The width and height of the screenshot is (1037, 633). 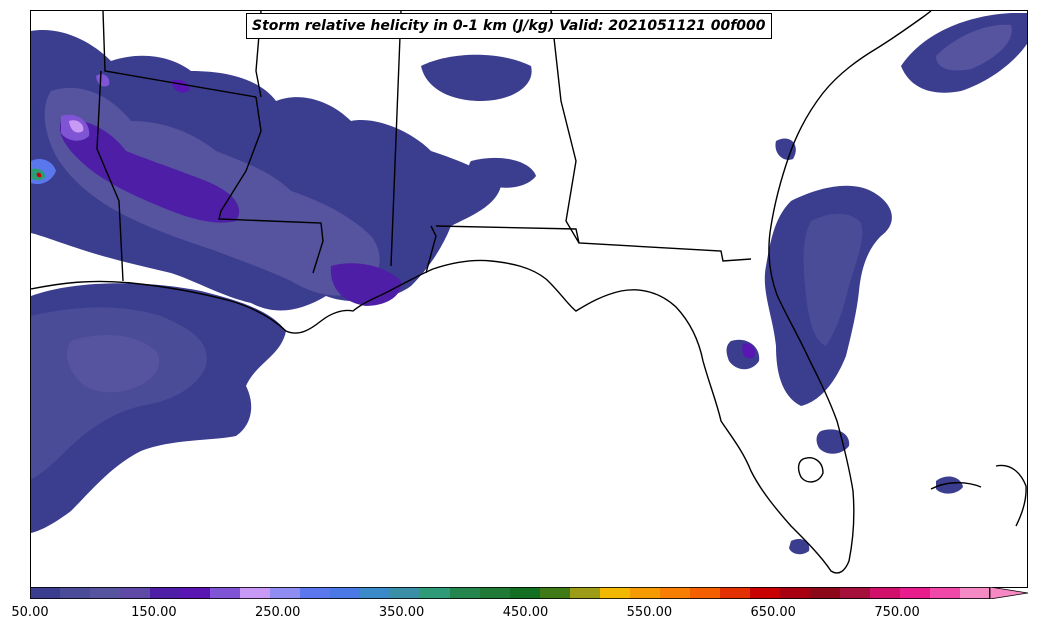 I want to click on field-region-central-core, so click(x=149, y=171).